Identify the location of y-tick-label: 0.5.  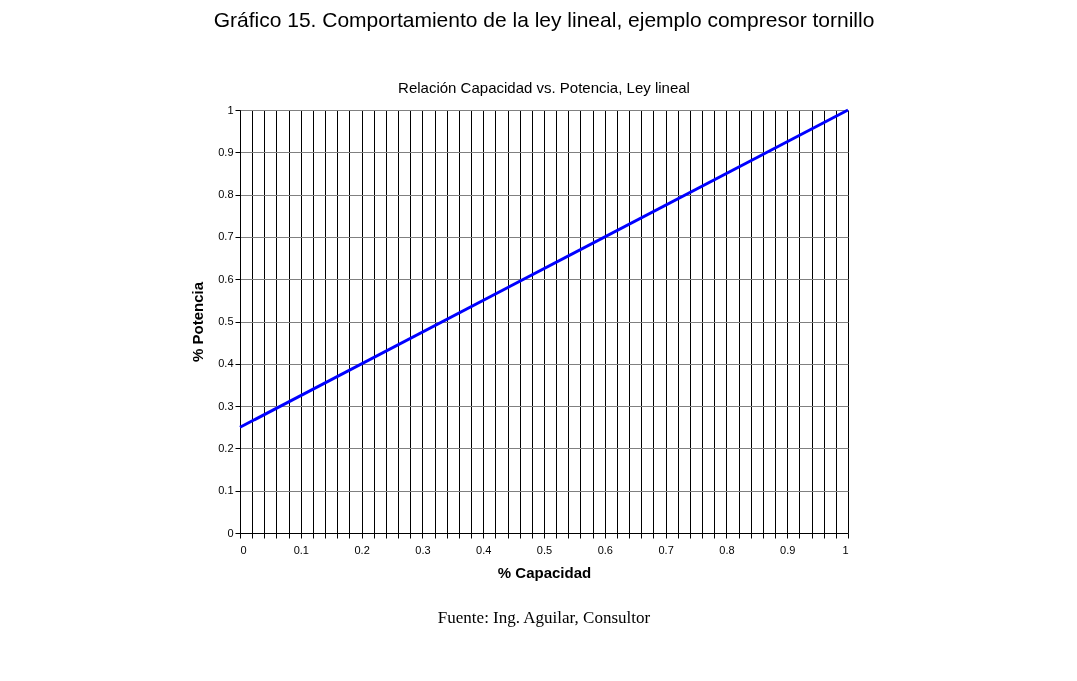
(226, 321).